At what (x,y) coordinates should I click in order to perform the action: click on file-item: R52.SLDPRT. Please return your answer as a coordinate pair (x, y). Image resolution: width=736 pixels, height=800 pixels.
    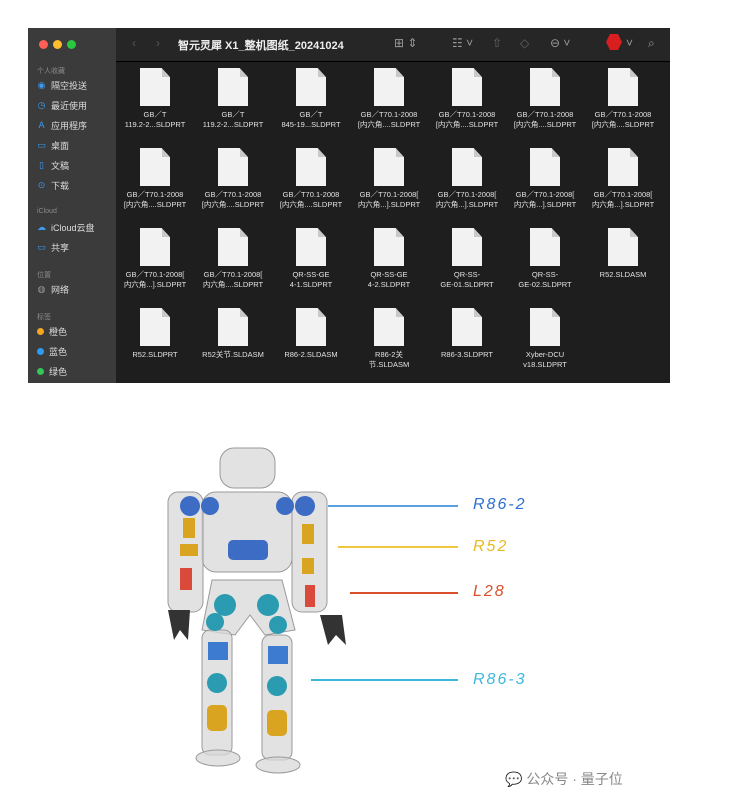
    Looking at the image, I should click on (155, 331).